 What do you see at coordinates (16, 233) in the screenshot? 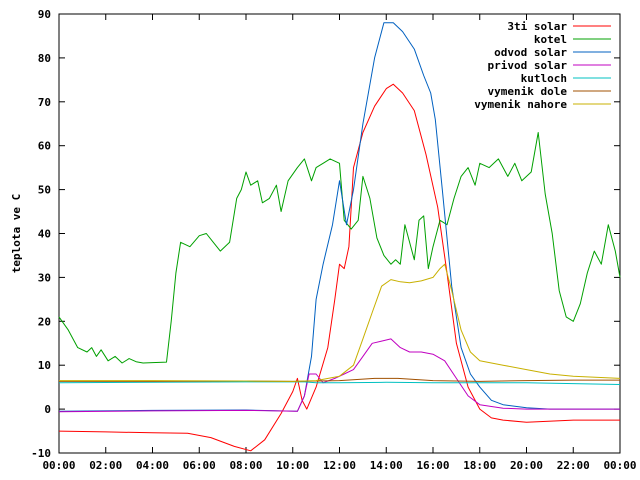
I see `y-axis-title: teplota ve C` at bounding box center [16, 233].